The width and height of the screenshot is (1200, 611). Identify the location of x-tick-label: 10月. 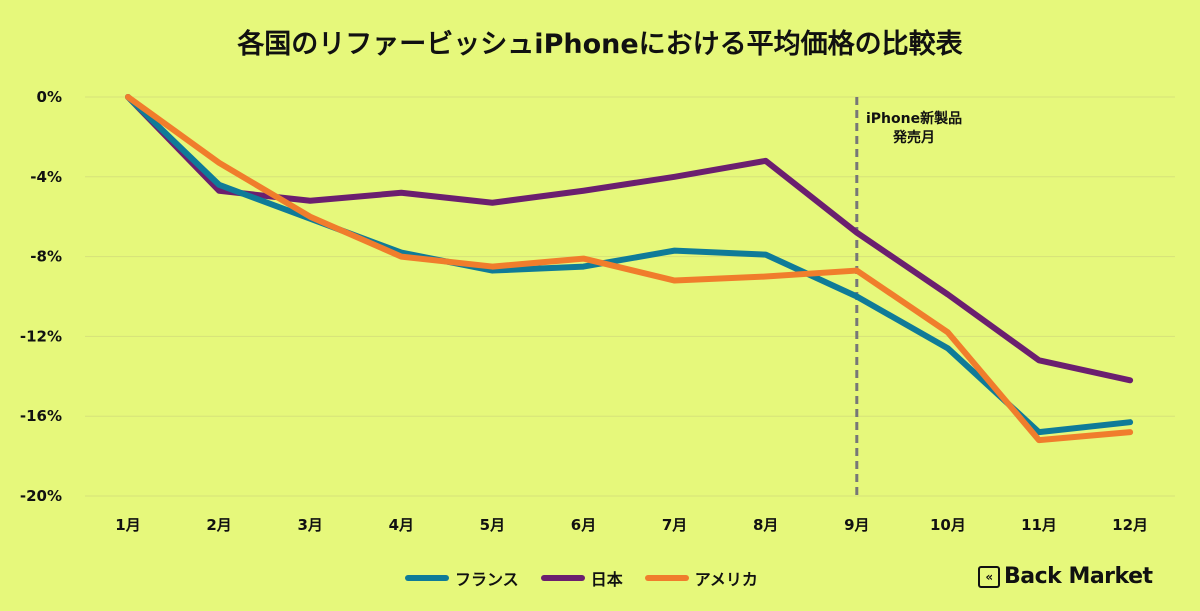
(948, 525).